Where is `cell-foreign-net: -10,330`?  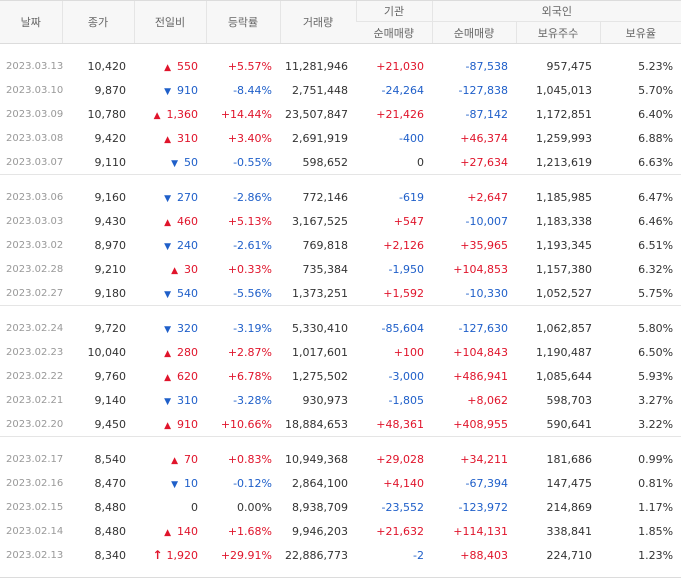
cell-foreign-net: -10,330 is located at coordinates (486, 293).